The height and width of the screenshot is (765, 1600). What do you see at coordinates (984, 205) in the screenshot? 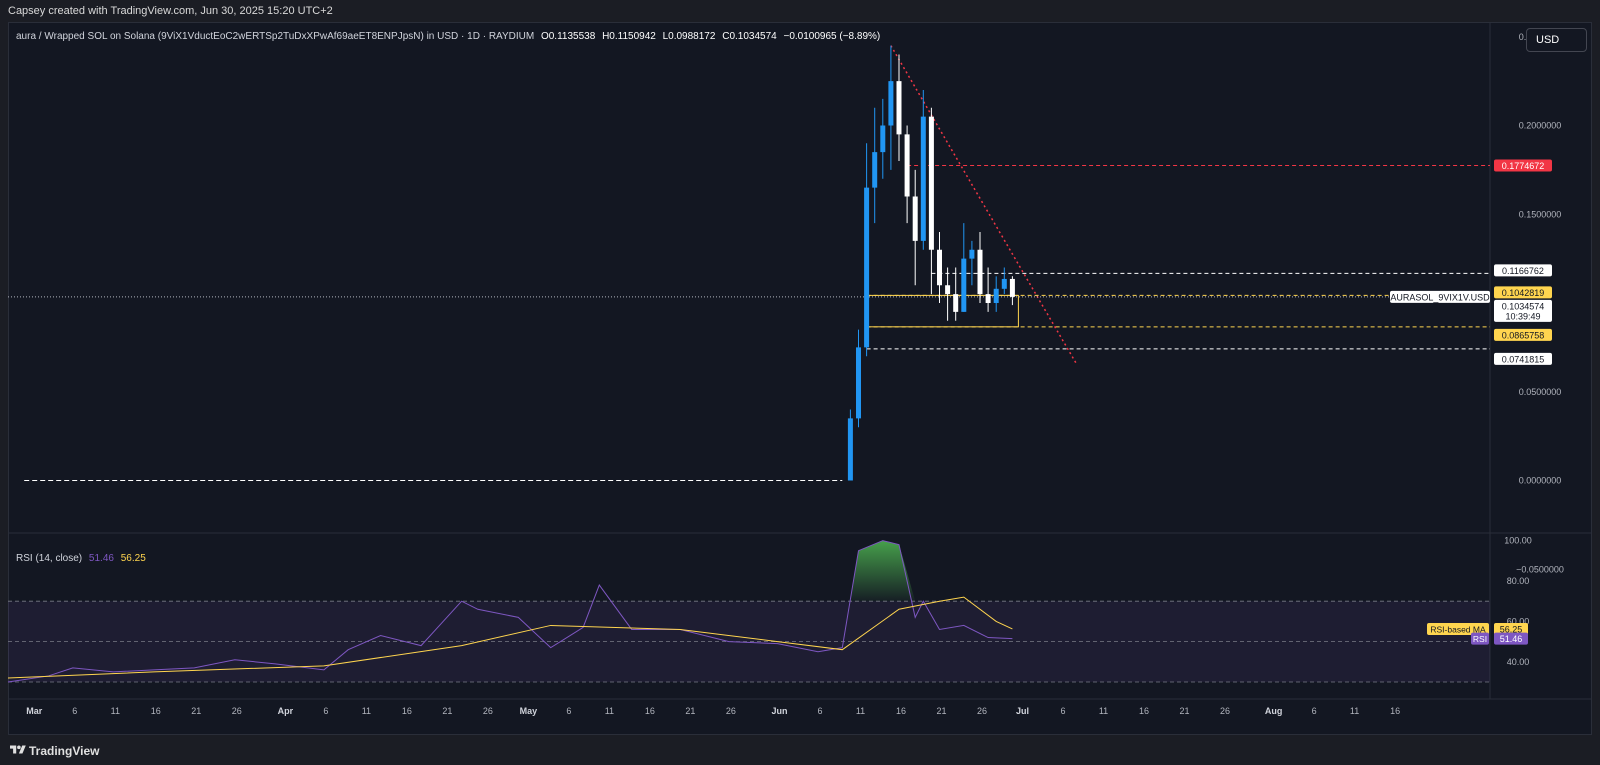
I see `trendline-line` at bounding box center [984, 205].